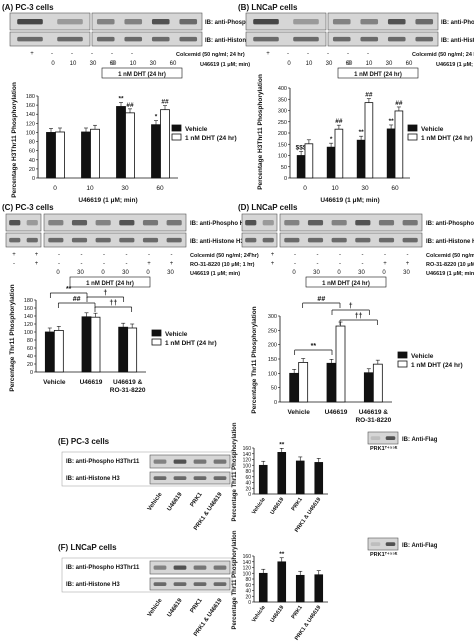 This screenshot has width=474, height=642. Describe the element at coordinates (361, 159) in the screenshot. I see `B-chart-bar` at that location.